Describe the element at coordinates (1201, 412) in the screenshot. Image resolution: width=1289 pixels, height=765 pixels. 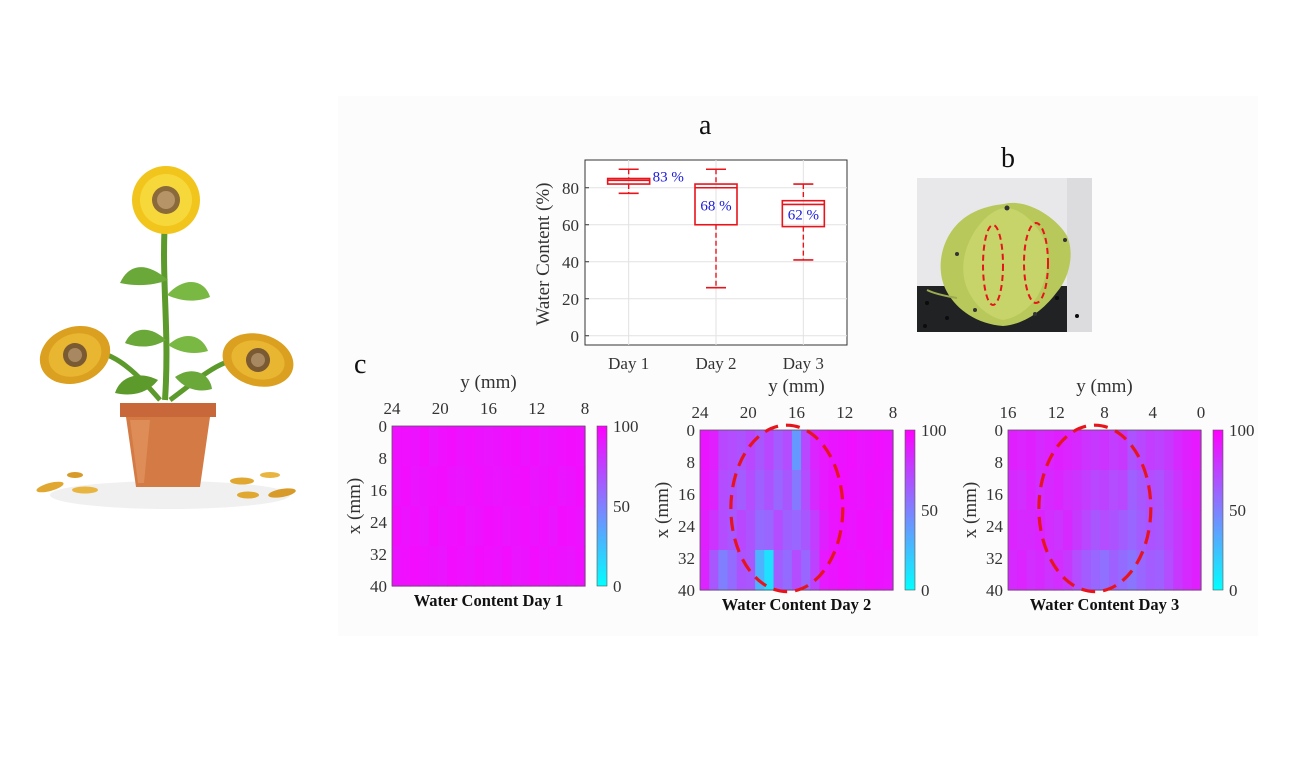
I see `x-tick-label: 0` at that location.